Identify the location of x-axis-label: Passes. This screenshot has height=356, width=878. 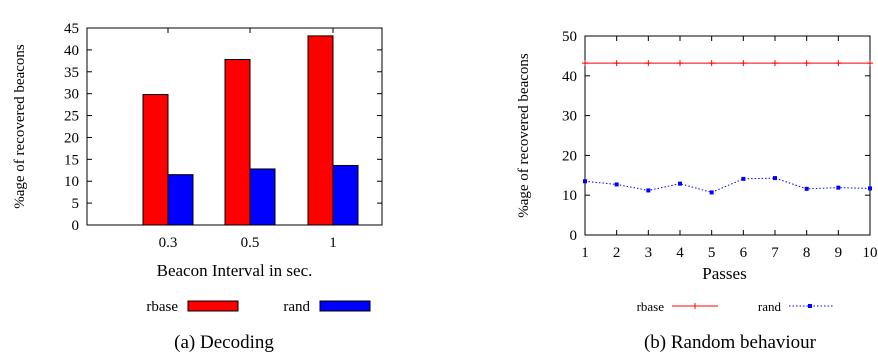
(724, 273).